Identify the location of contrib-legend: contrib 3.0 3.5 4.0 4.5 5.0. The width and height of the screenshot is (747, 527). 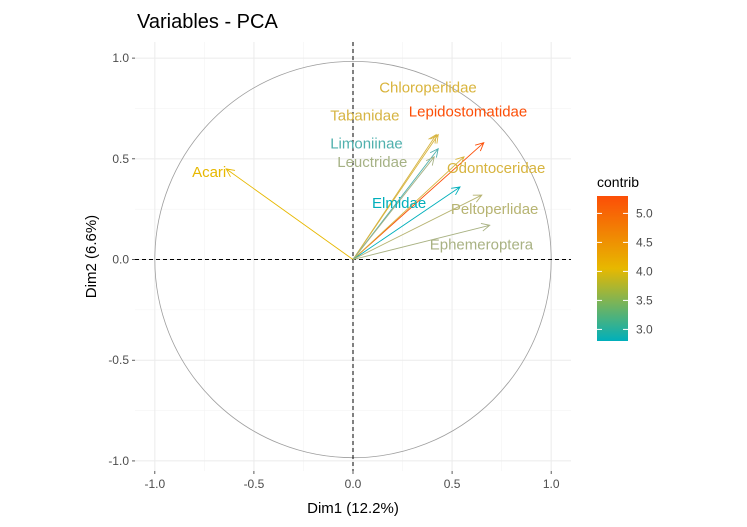
(625, 257).